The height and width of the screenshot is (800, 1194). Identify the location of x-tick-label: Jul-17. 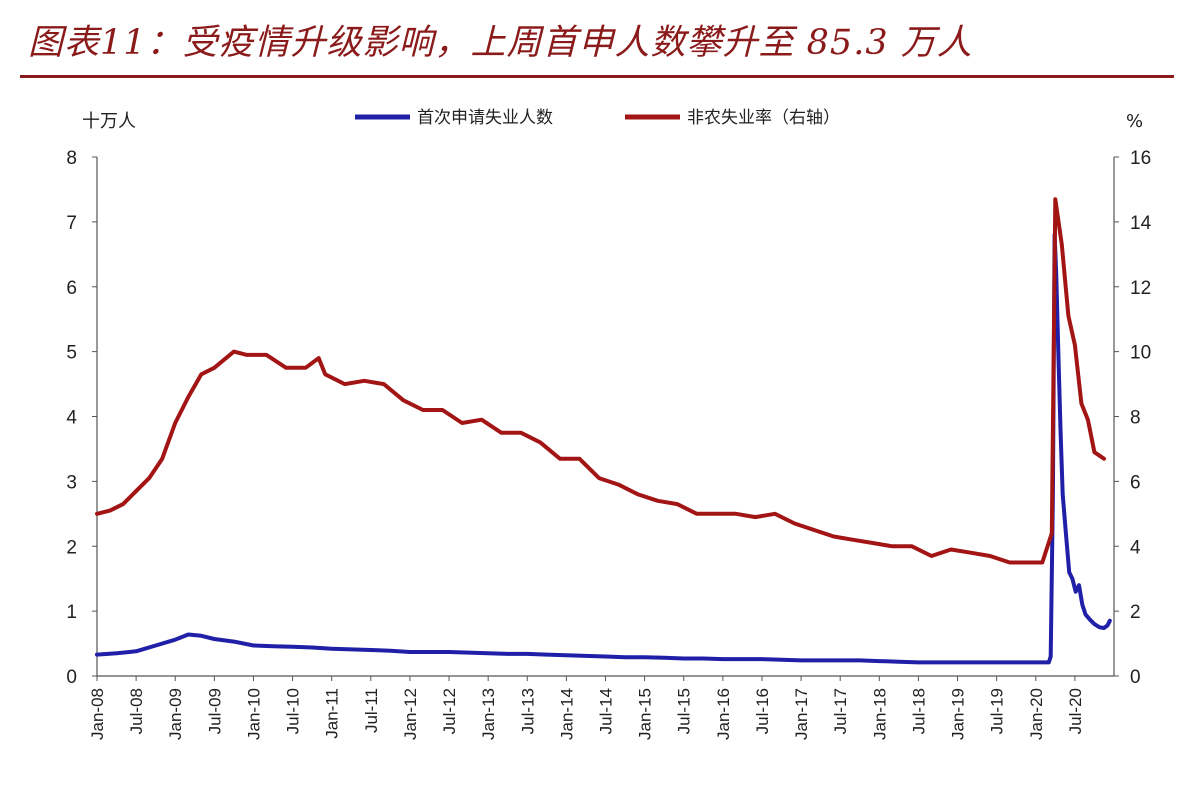
(840, 711).